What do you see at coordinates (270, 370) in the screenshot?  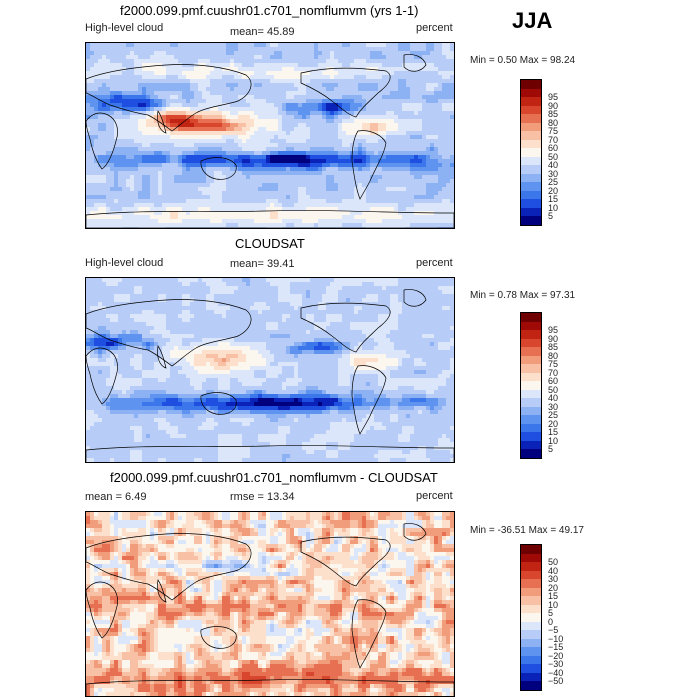 I see `panel2-field` at bounding box center [270, 370].